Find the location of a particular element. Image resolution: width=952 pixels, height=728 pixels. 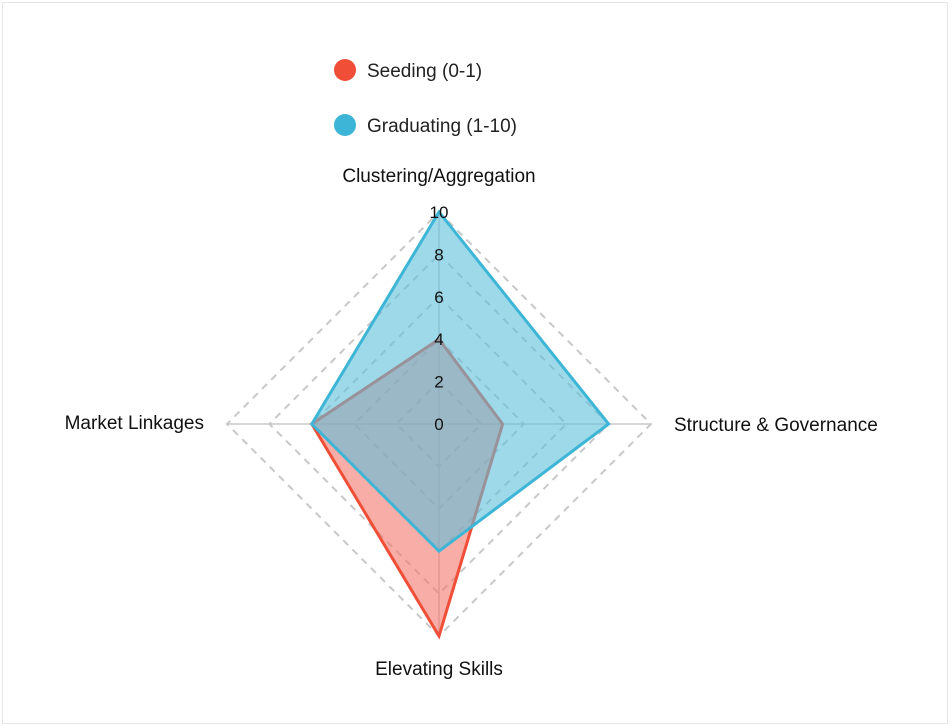

axis-label: Clustering/Aggregation is located at coordinates (438, 176).